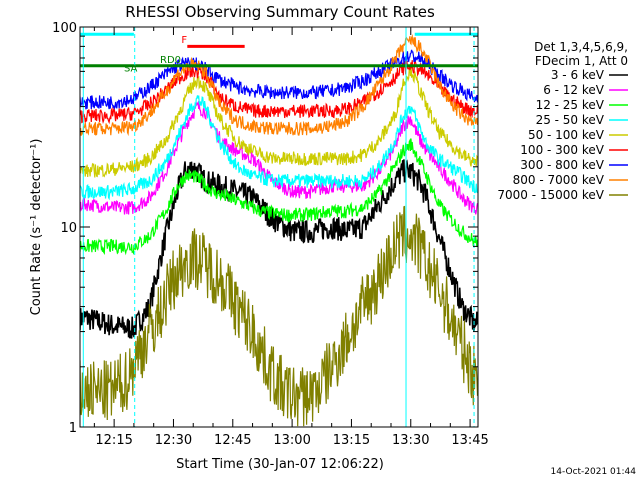  What do you see at coordinates (279, 50) in the screenshot?
I see `flag-layer` at bounding box center [279, 50].